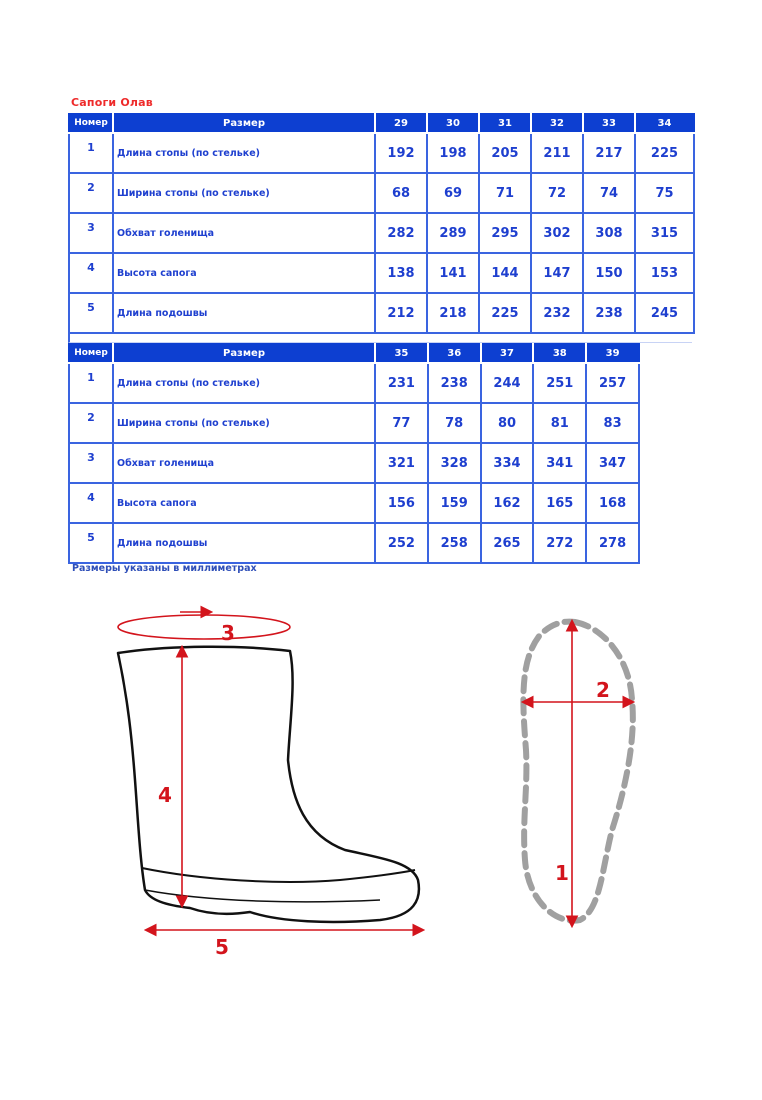 Image resolution: width=762 pixels, height=1100 pixels. What do you see at coordinates (401, 193) in the screenshot?
I see `cell-value: 68` at bounding box center [401, 193].